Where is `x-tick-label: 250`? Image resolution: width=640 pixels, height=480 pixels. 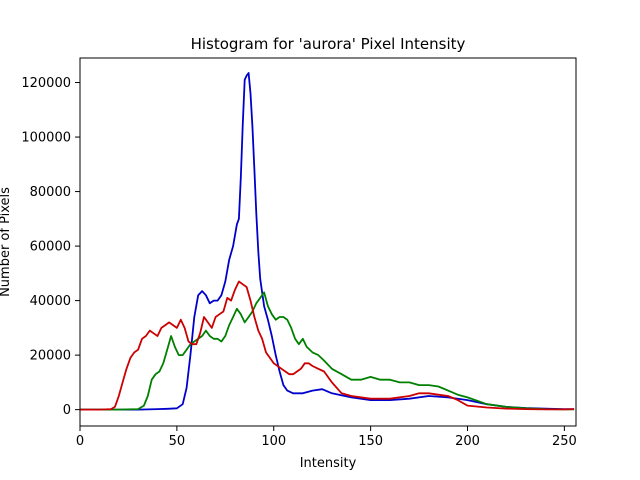 x-tick-label: 250 is located at coordinates (564, 441).